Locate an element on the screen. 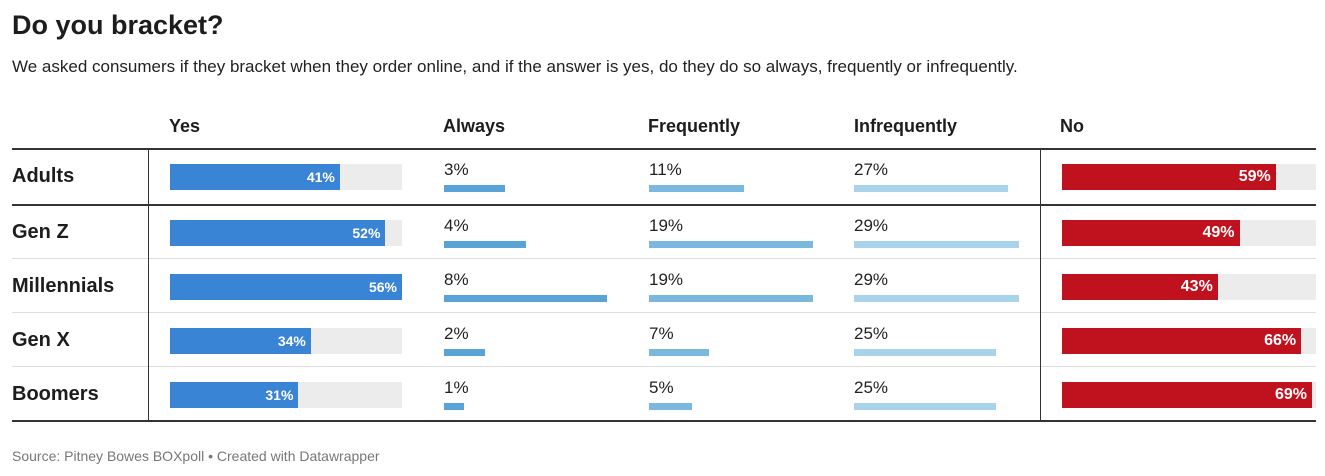  yes-bar: 34% is located at coordinates (240, 341).